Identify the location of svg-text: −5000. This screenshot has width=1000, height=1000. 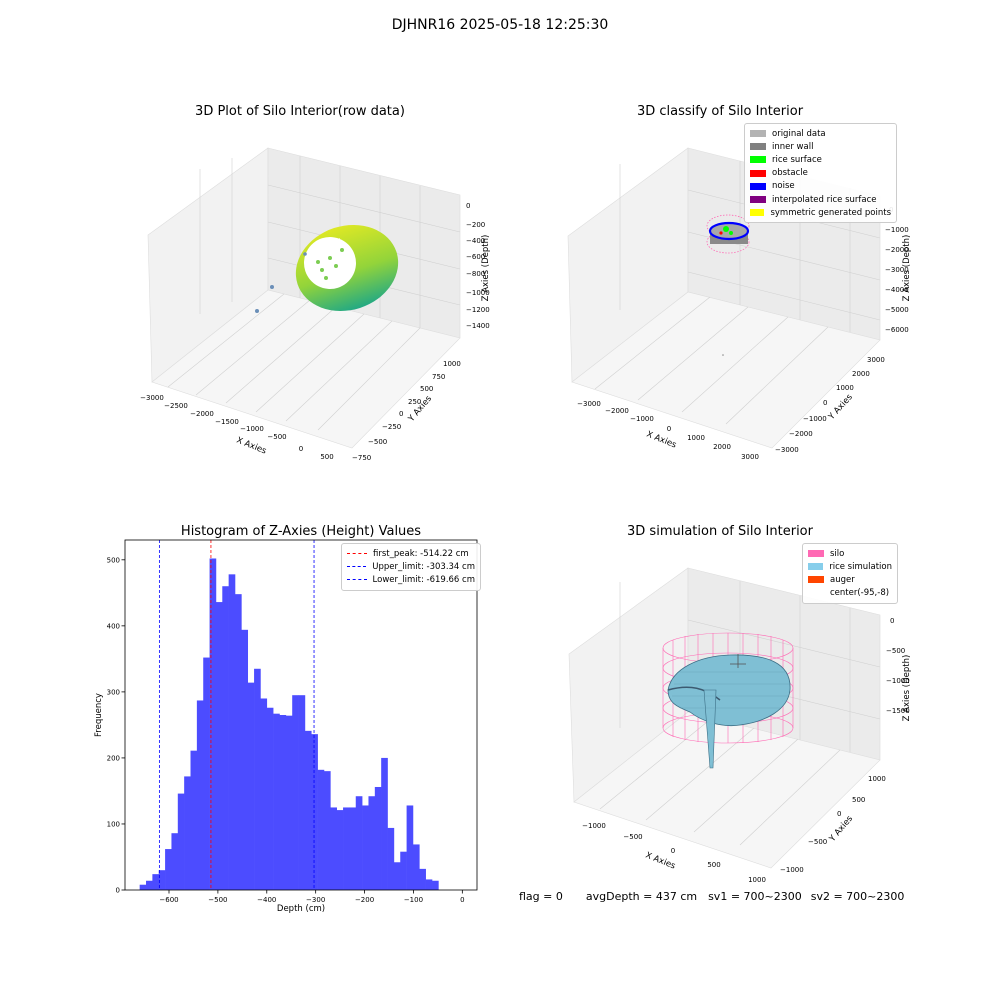
(897, 310).